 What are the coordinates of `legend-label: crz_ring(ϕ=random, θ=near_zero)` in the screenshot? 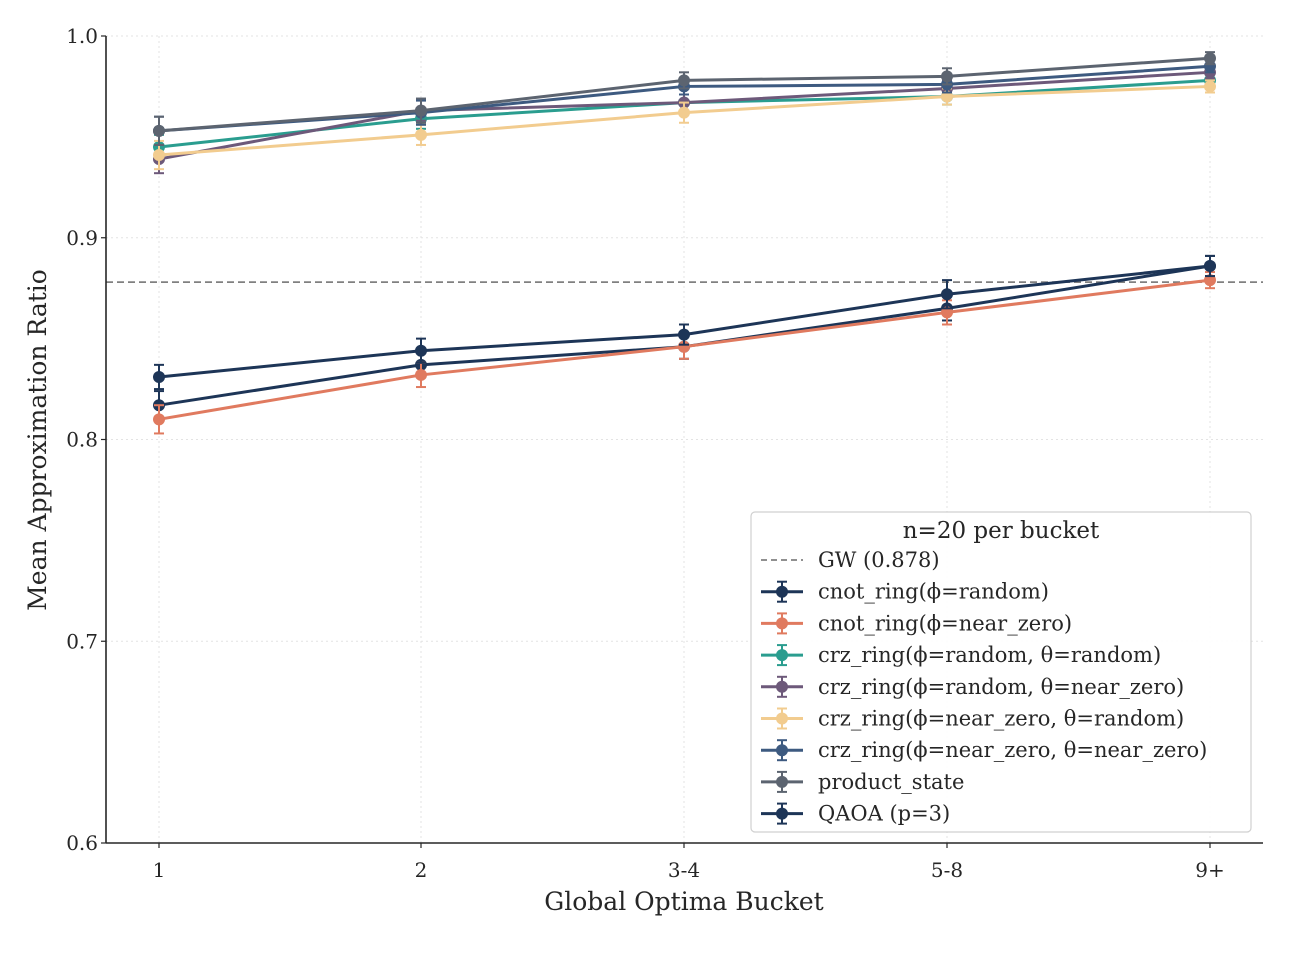 It's located at (1001, 687).